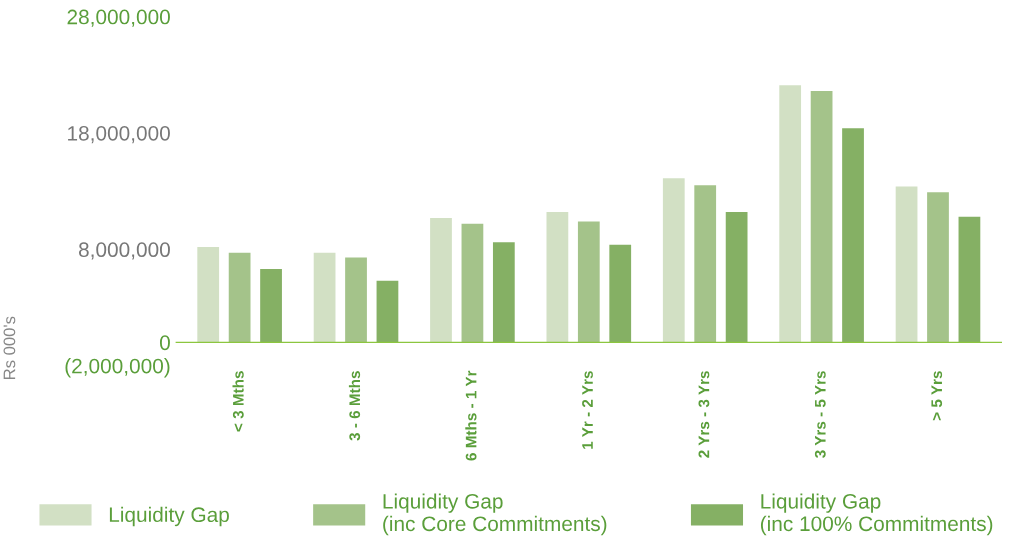  Describe the element at coordinates (117, 368) in the screenshot. I see `y-tick-label: (2,000,000)` at that location.